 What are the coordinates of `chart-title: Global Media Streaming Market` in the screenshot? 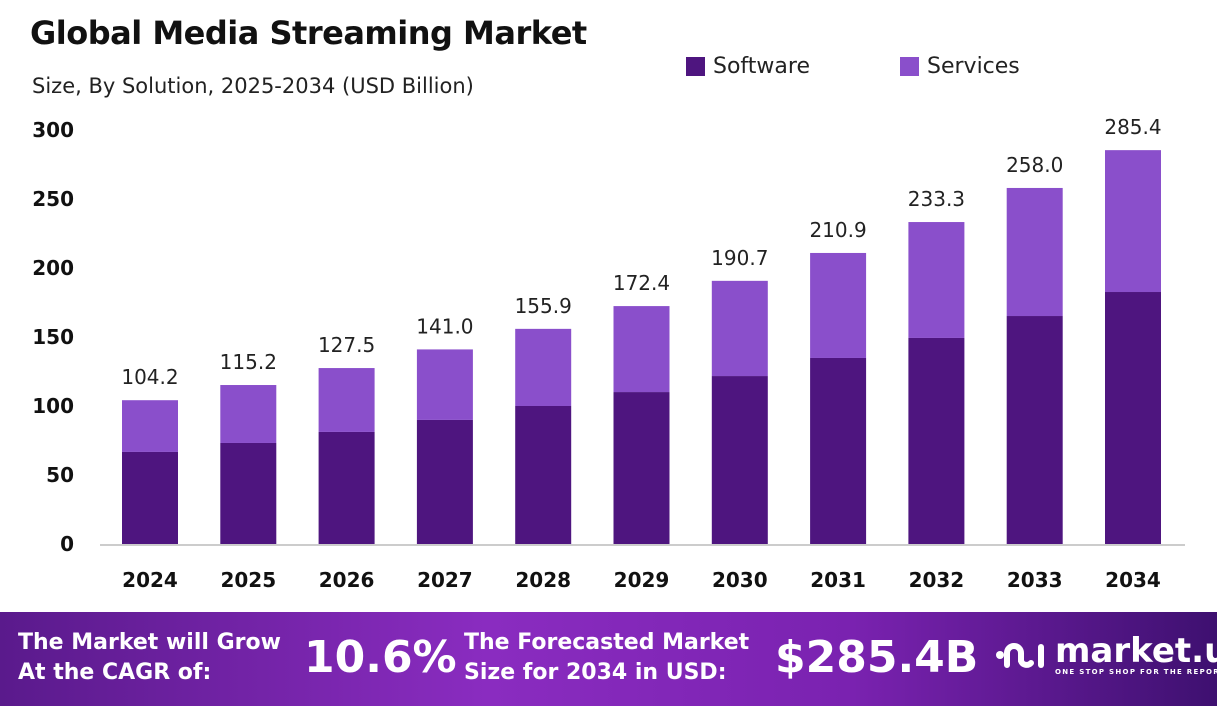 It's located at (308, 33).